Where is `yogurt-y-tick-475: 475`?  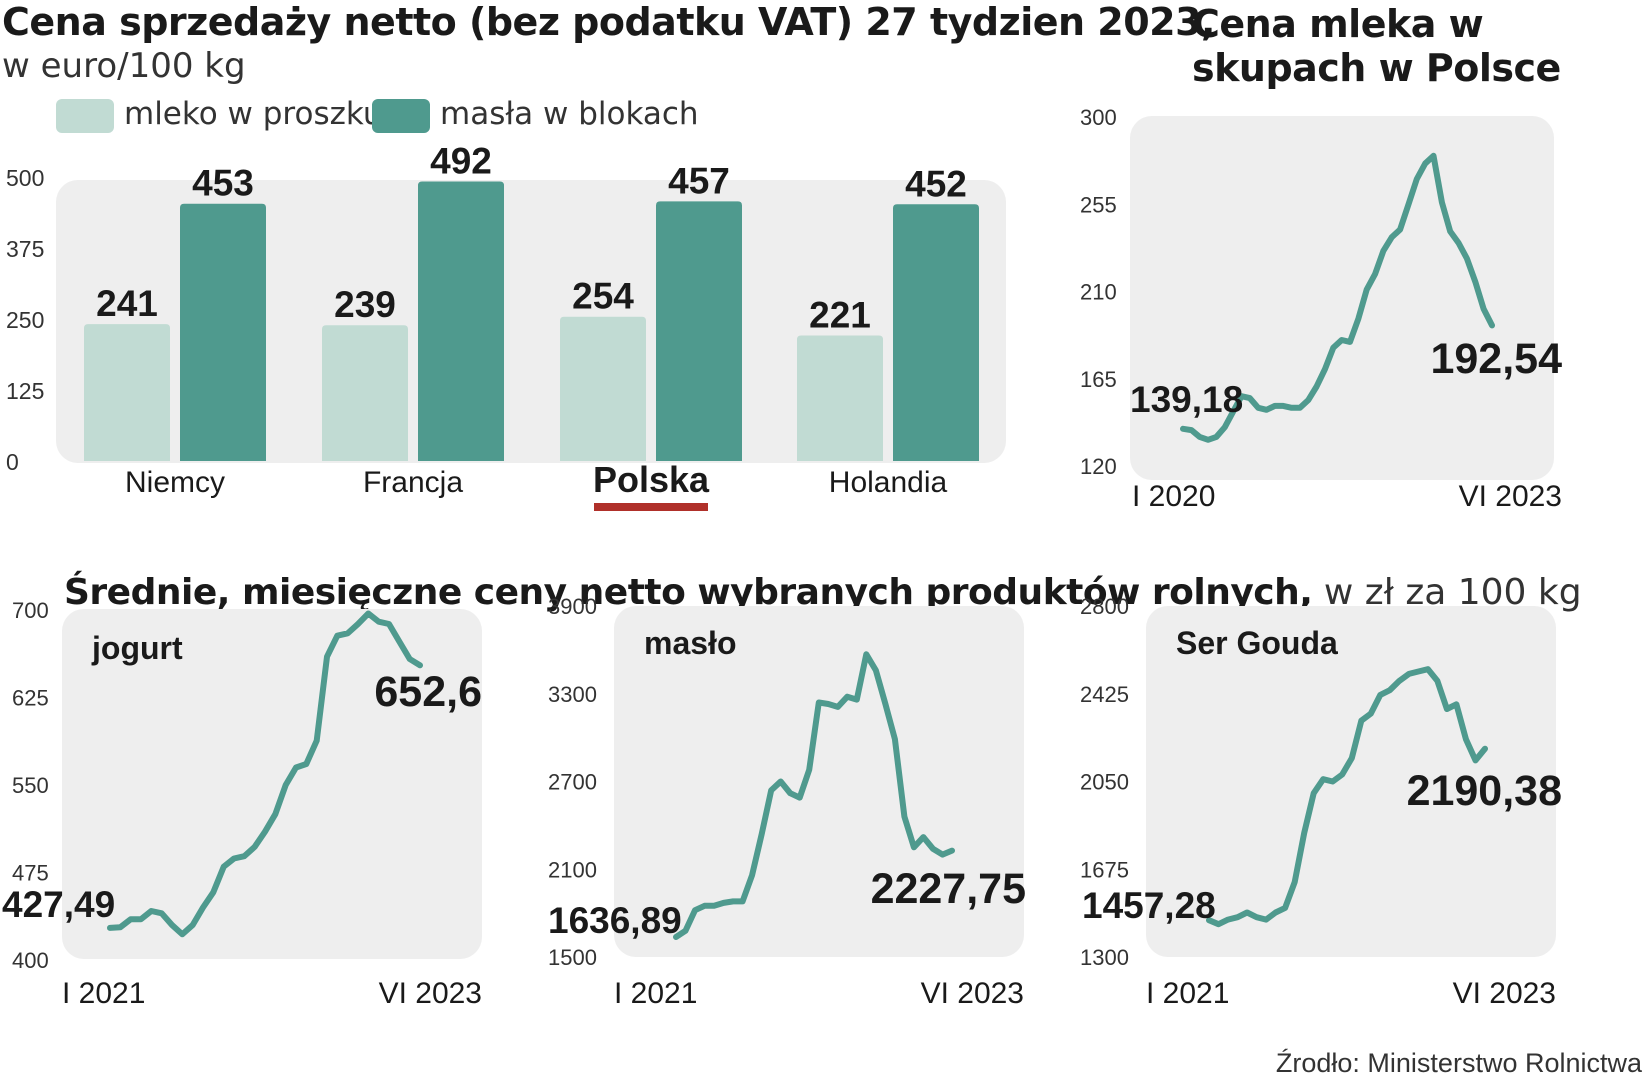
yogurt-y-tick-475: 475 is located at coordinates (30, 873).